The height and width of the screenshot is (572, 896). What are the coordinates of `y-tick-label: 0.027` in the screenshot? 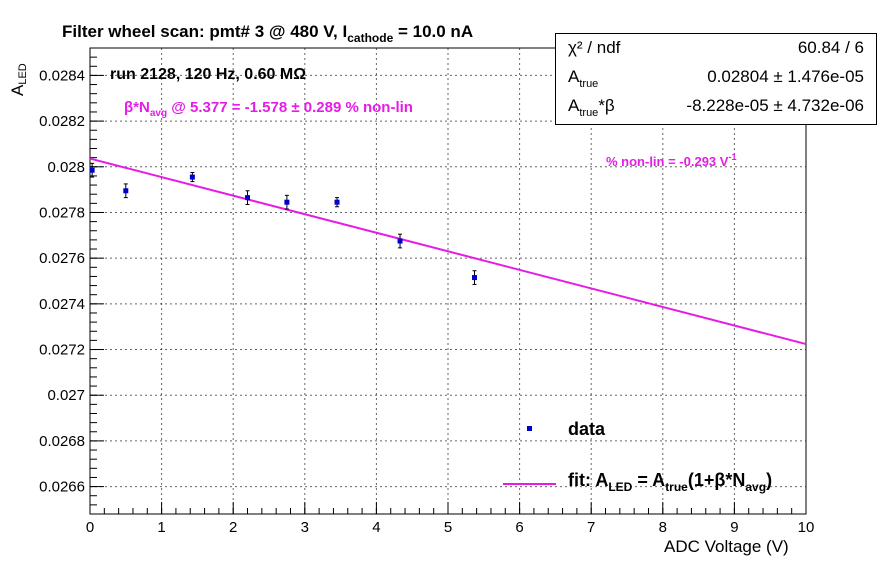 It's located at (66, 395).